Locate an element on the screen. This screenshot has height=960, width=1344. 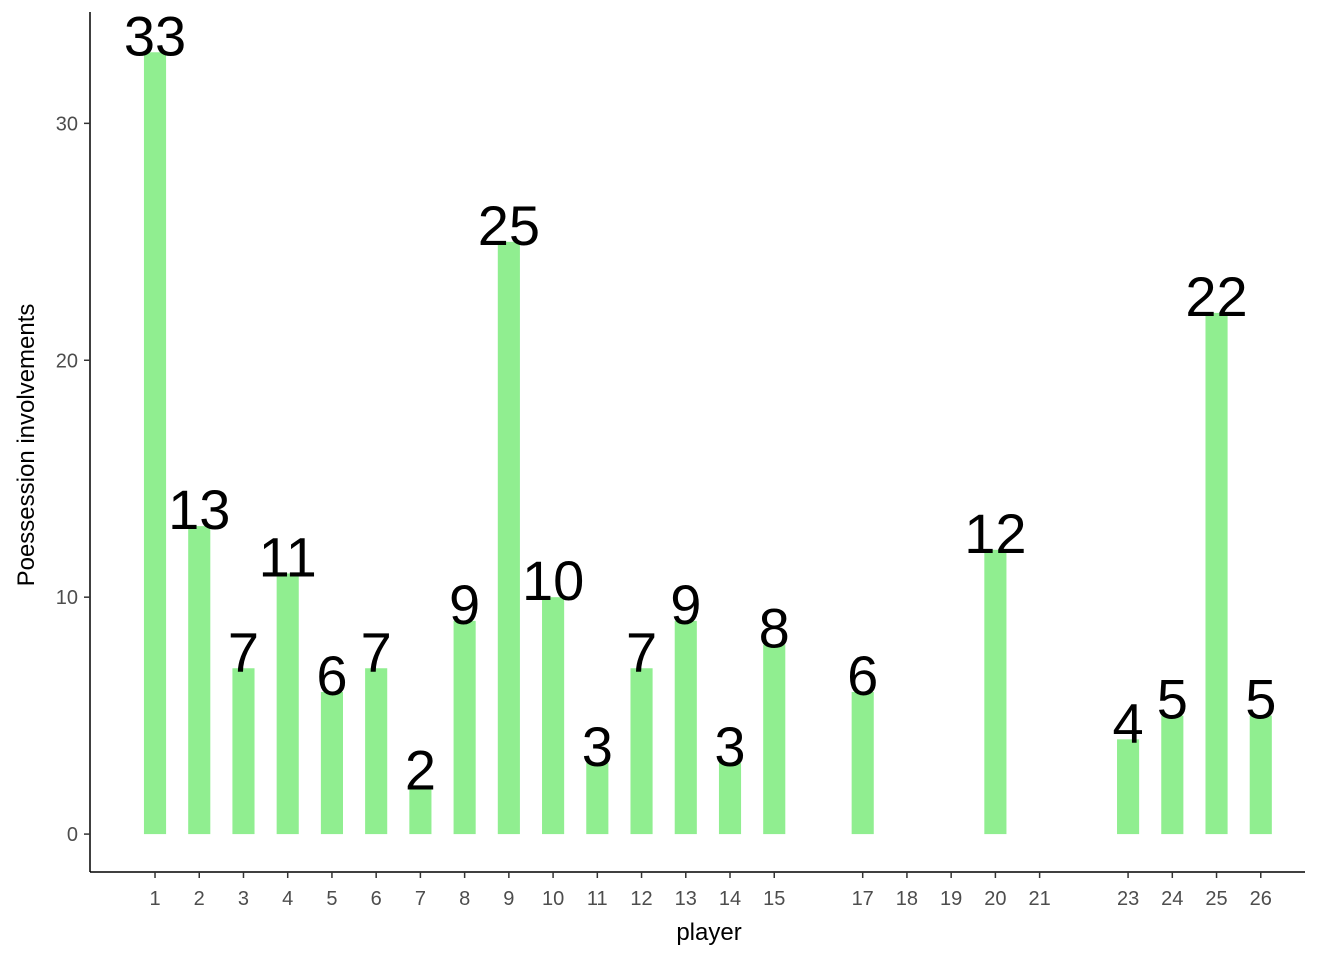
x-tick-label: 18 is located at coordinates (907, 899).